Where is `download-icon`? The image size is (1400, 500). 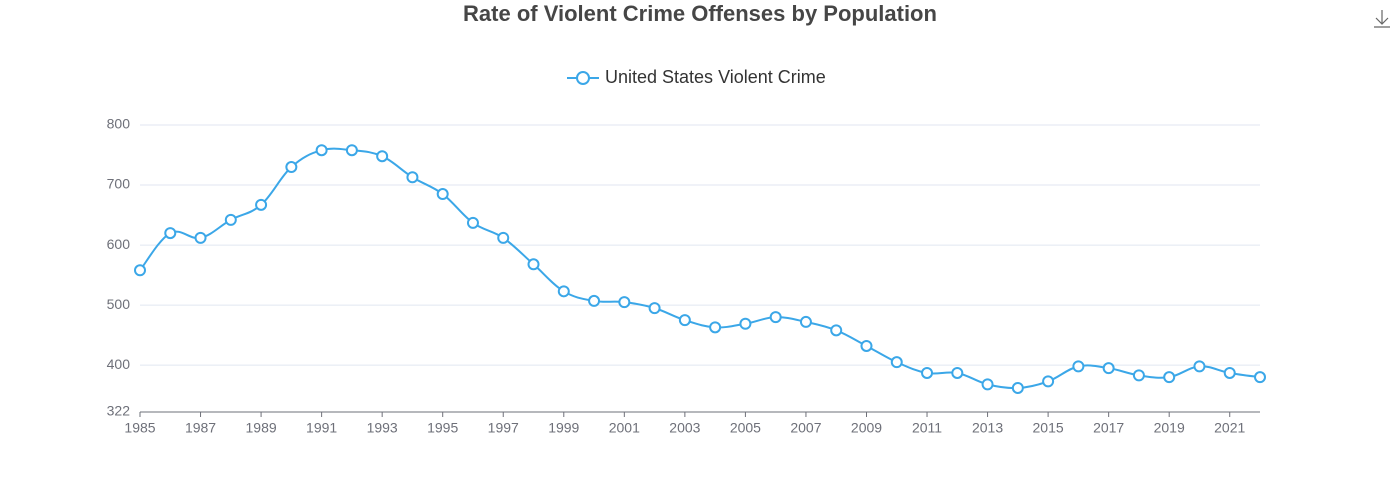 download-icon is located at coordinates (1382, 19).